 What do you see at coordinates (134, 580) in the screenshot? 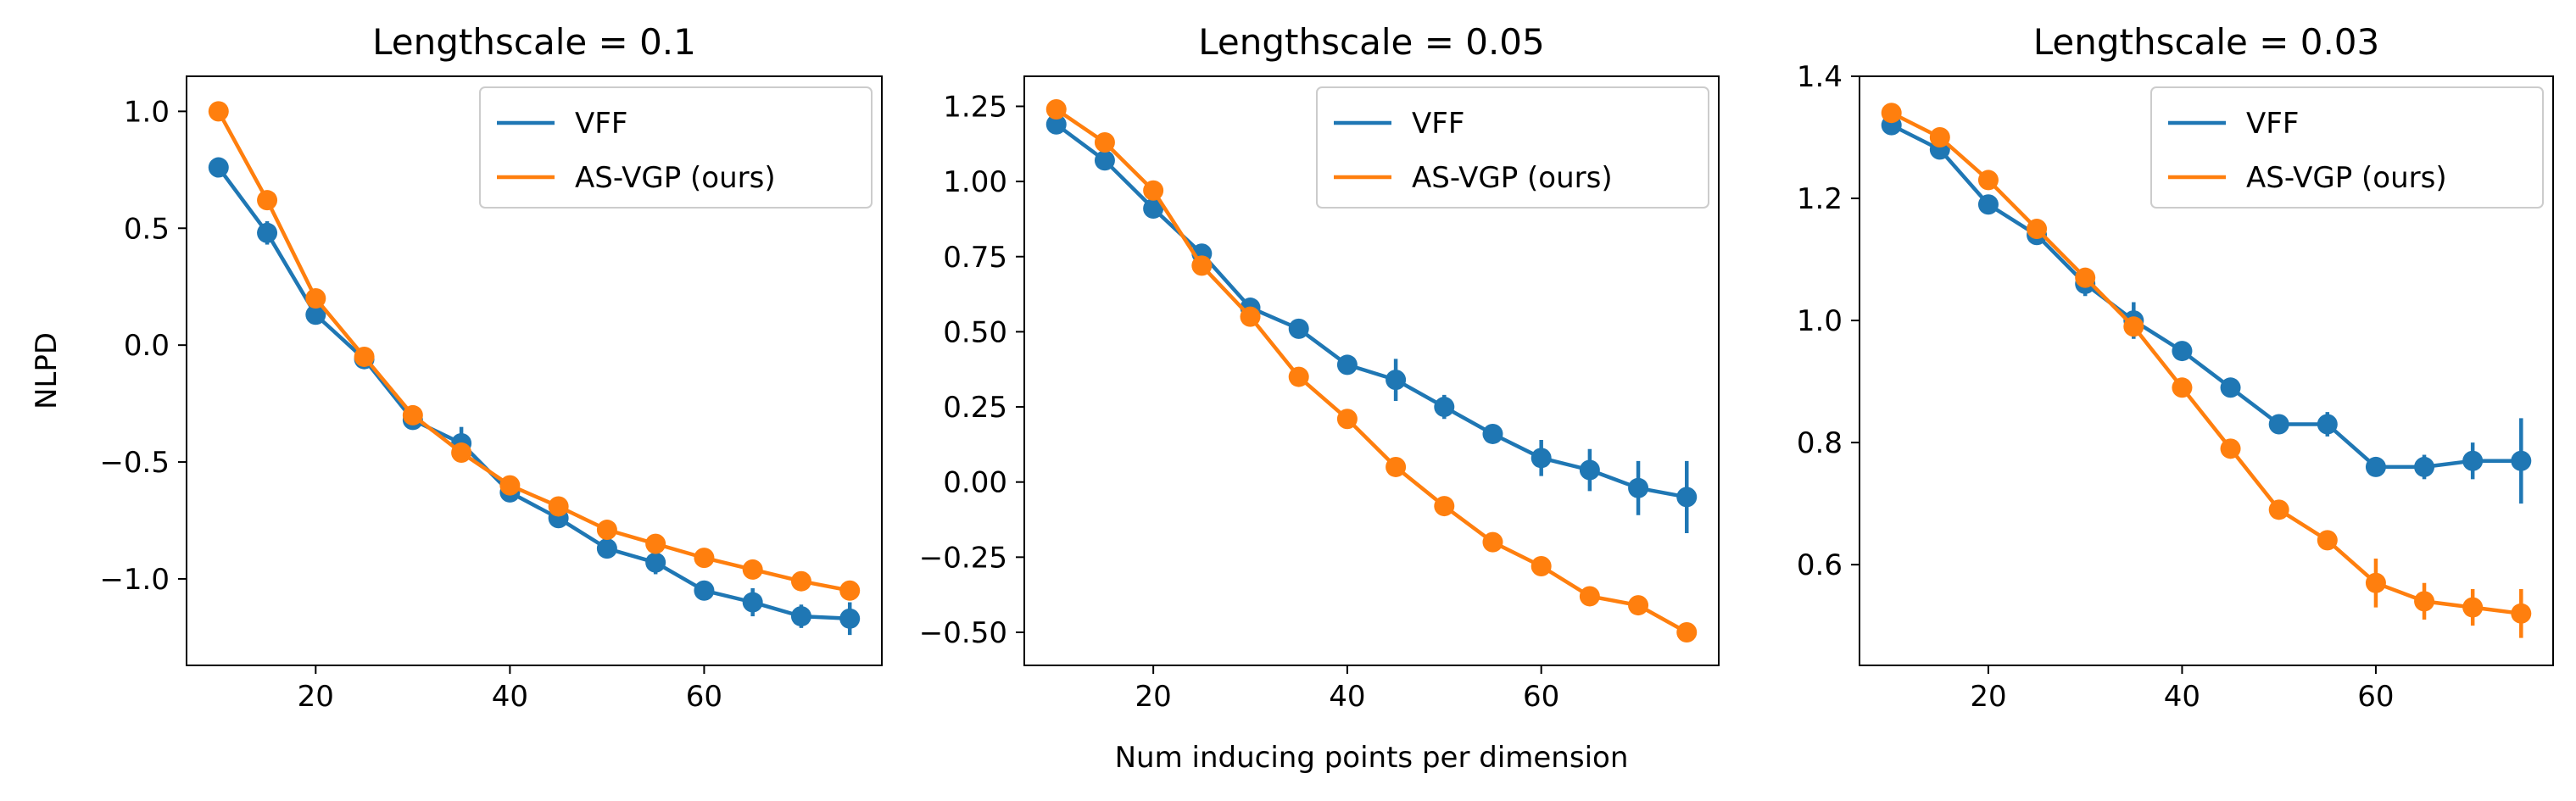
I see `y-tick-label: −1.0` at bounding box center [134, 580].